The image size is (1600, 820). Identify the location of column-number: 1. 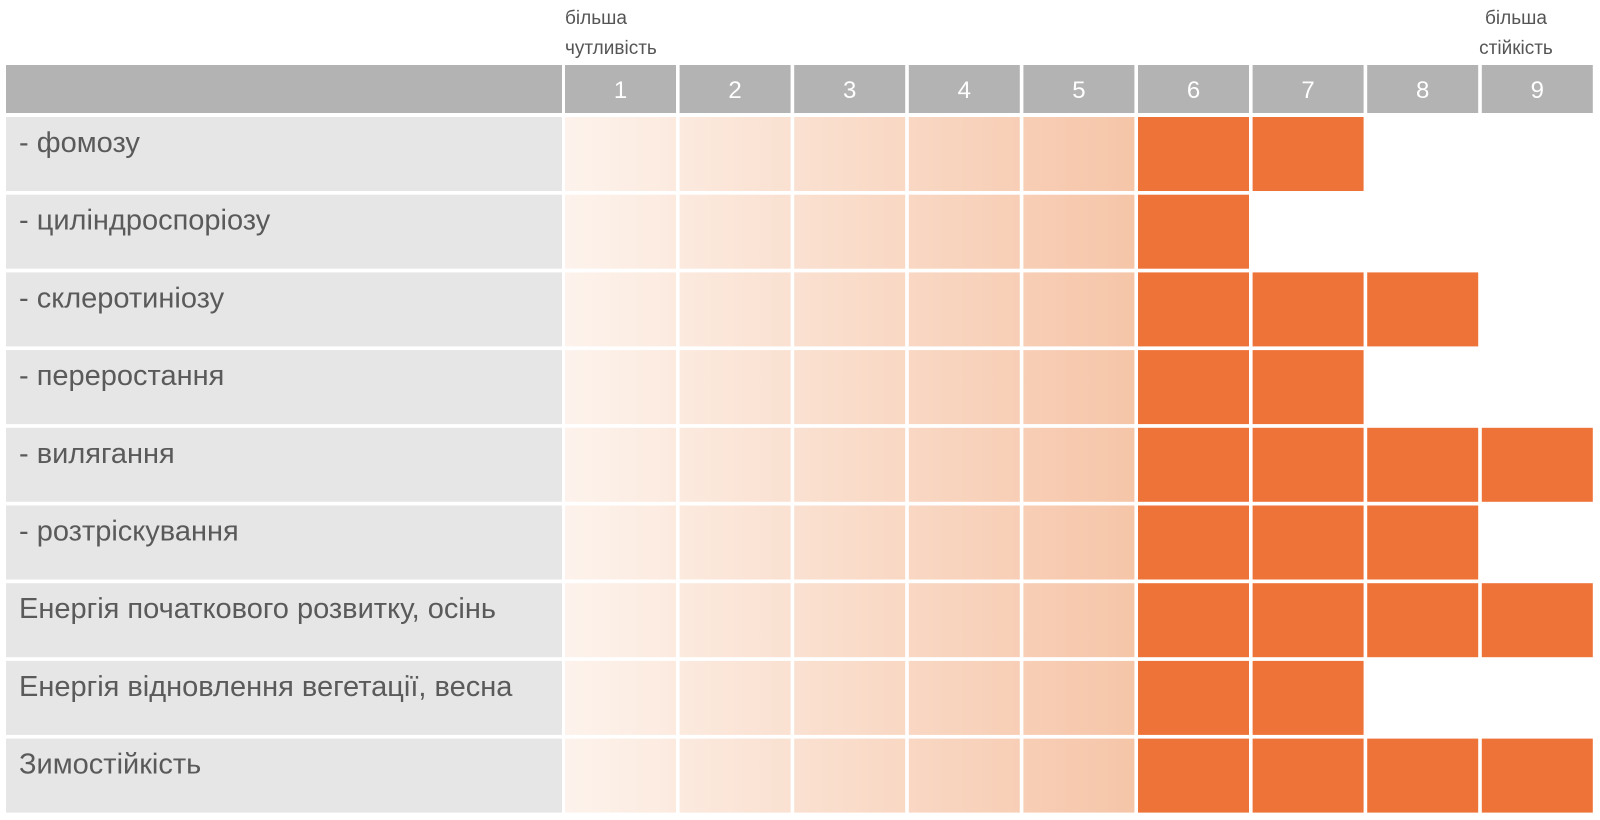
(620, 90).